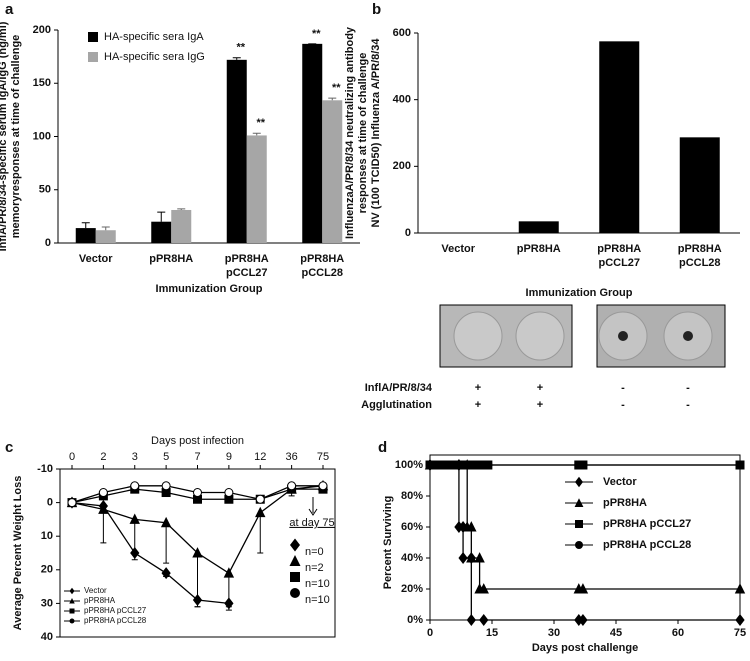 This screenshot has height=661, width=750. I want to click on arrow, so click(313, 506).